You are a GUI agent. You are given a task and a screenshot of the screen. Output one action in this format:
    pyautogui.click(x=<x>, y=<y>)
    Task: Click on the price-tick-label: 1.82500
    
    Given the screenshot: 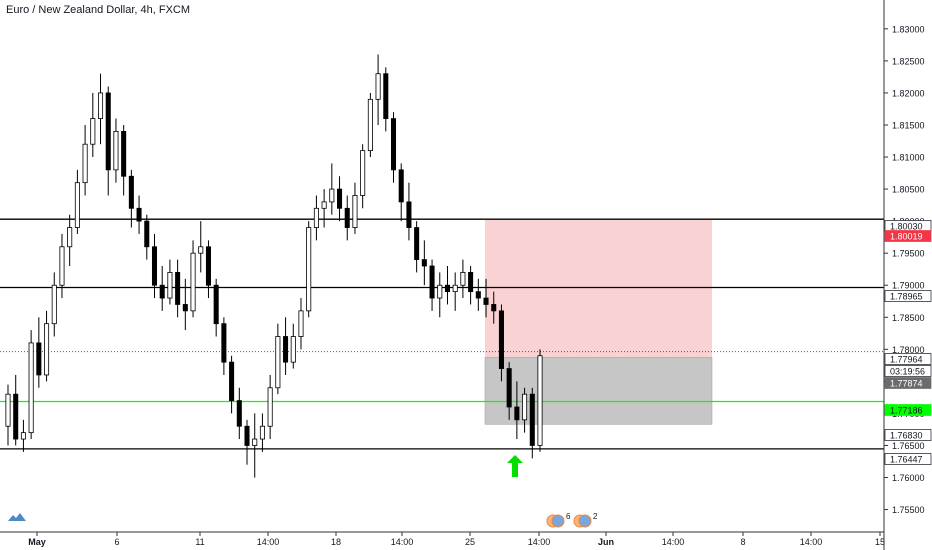 What is the action you would take?
    pyautogui.click(x=908, y=61)
    